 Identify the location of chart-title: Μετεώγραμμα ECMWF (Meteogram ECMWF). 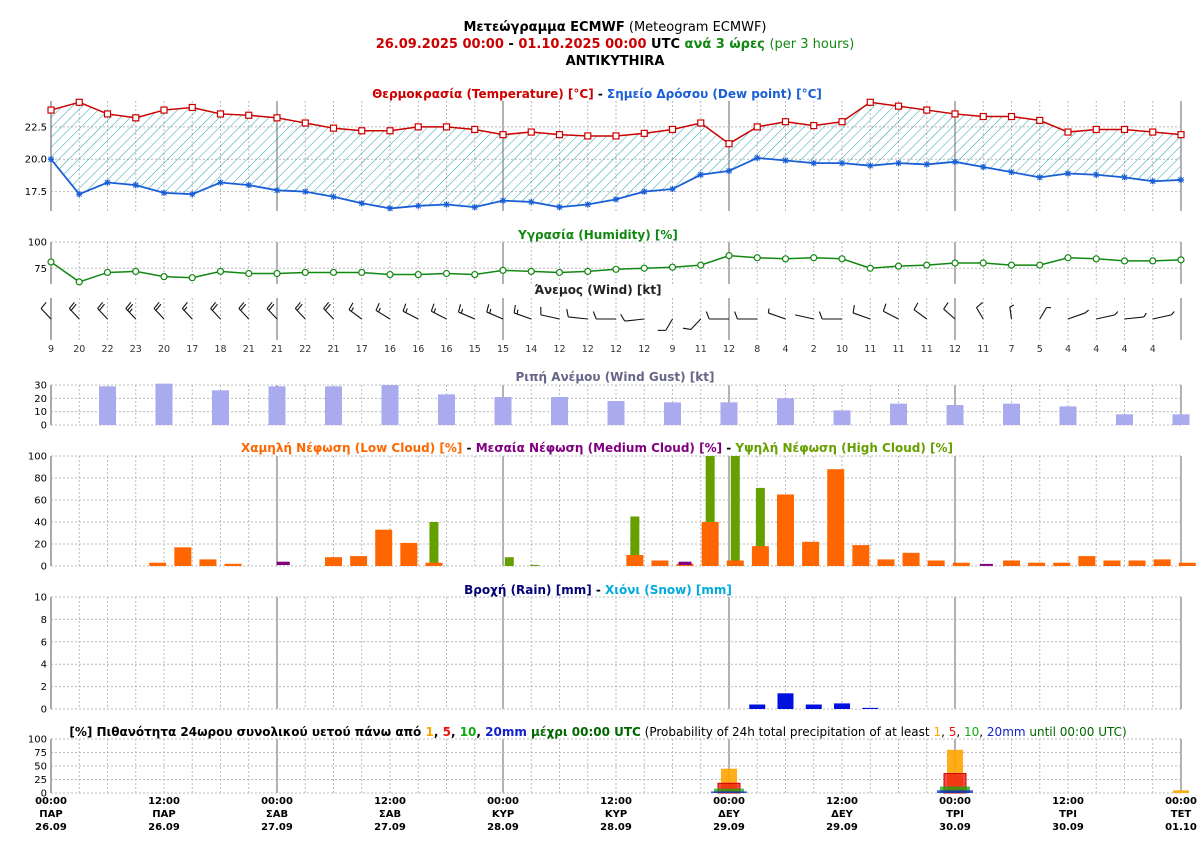
(614, 27).